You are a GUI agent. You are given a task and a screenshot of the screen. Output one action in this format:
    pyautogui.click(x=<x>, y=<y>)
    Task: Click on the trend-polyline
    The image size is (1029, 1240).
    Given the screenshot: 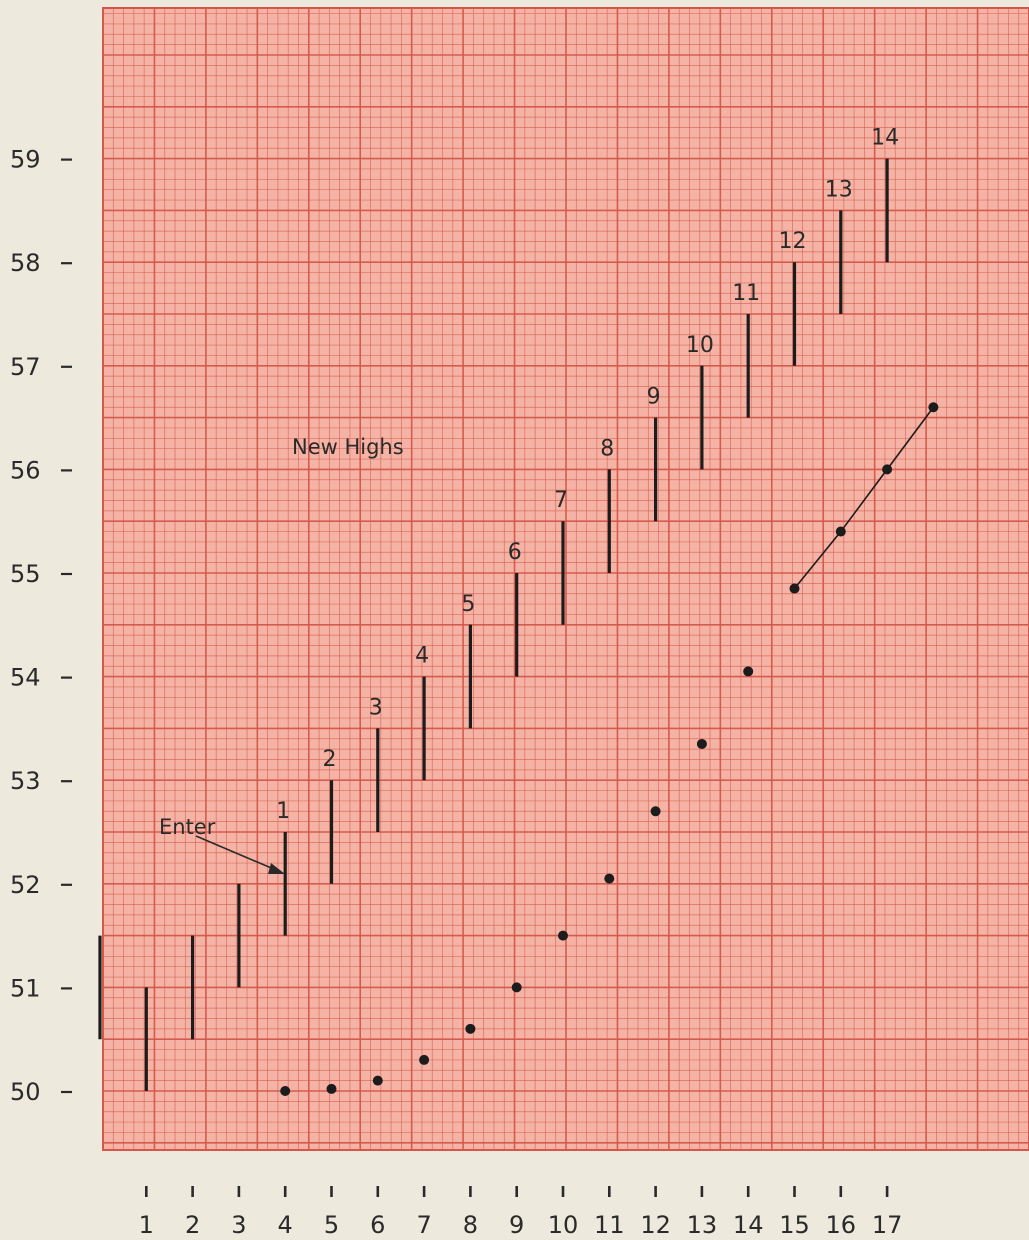 What is the action you would take?
    pyautogui.click(x=864, y=498)
    